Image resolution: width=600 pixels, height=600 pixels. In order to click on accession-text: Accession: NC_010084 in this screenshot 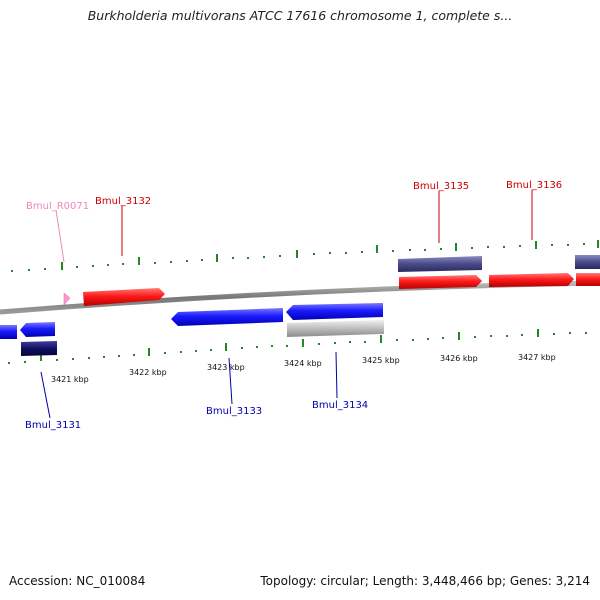, I will do `click(77, 581)`.